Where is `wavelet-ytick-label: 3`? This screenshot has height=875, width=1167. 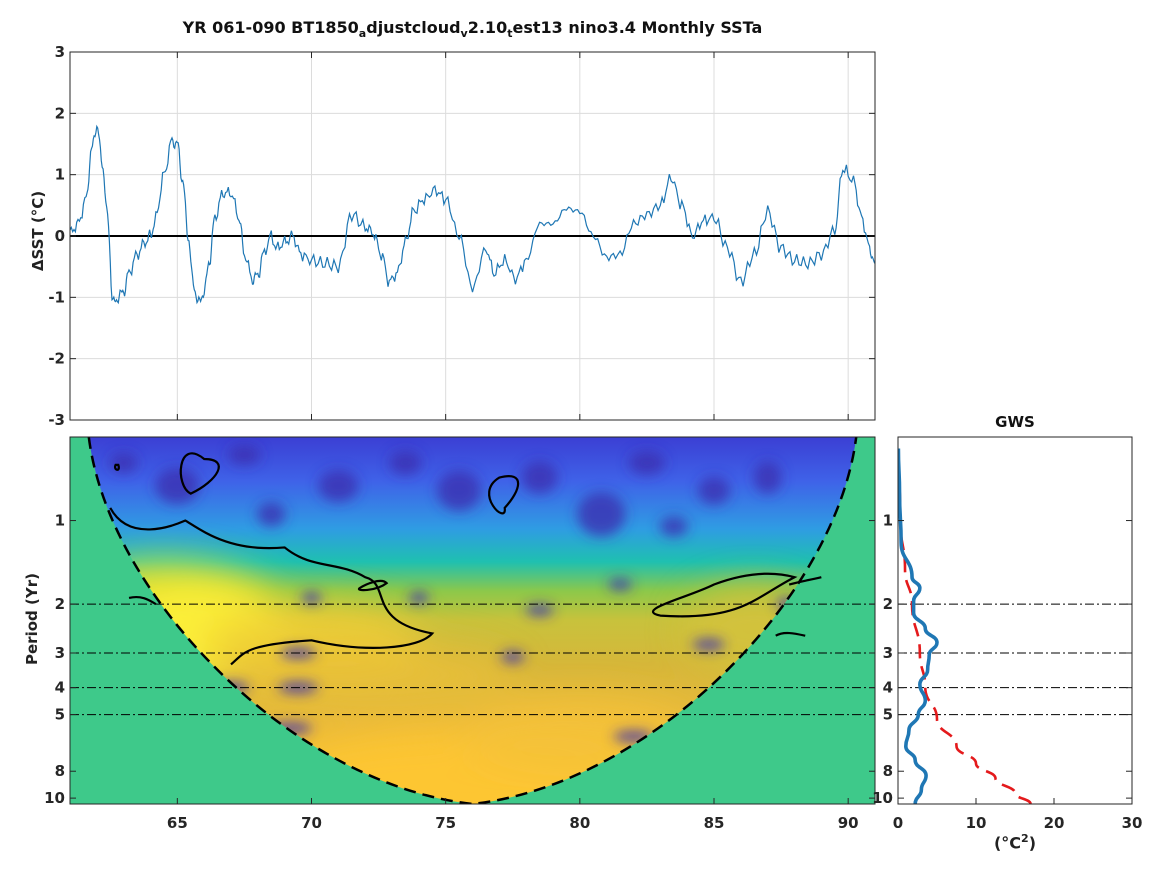
wavelet-ytick-label: 3 is located at coordinates (60, 653).